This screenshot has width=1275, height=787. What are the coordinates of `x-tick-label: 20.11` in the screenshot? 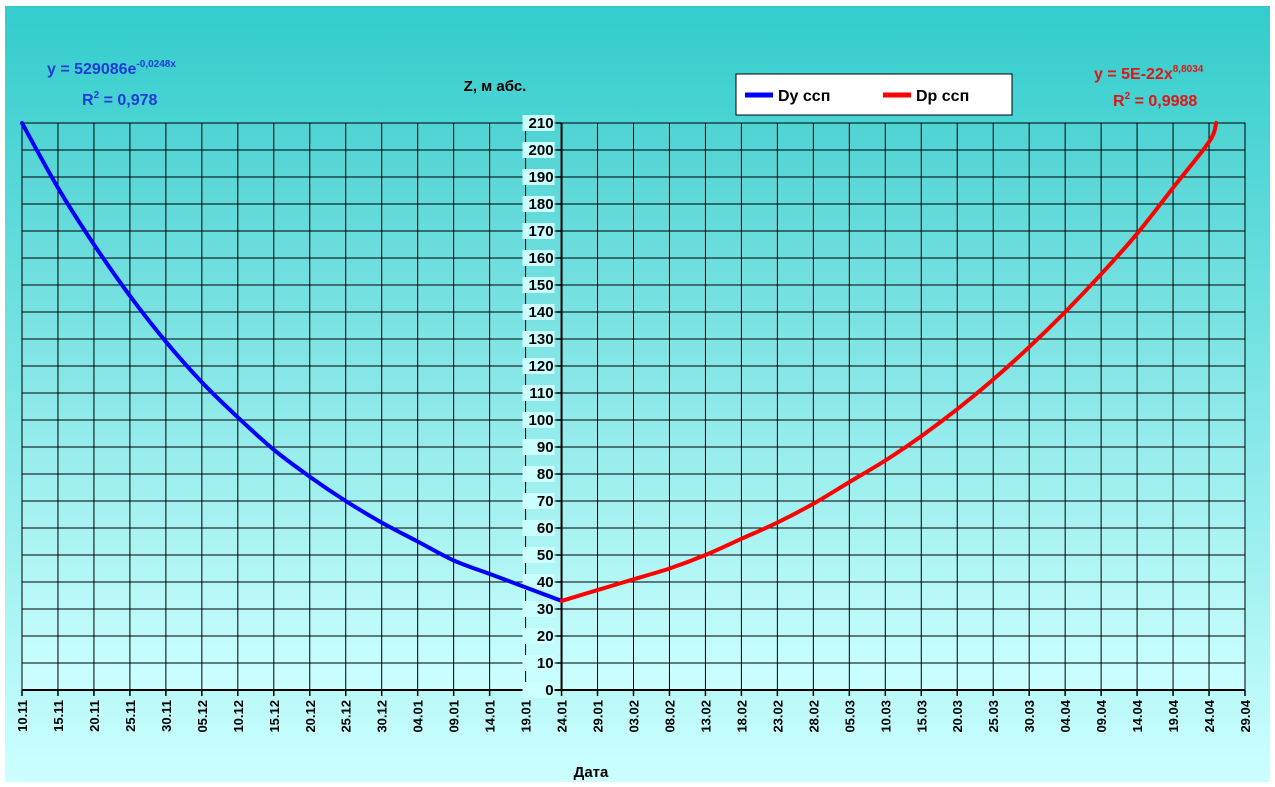 It's located at (94, 716).